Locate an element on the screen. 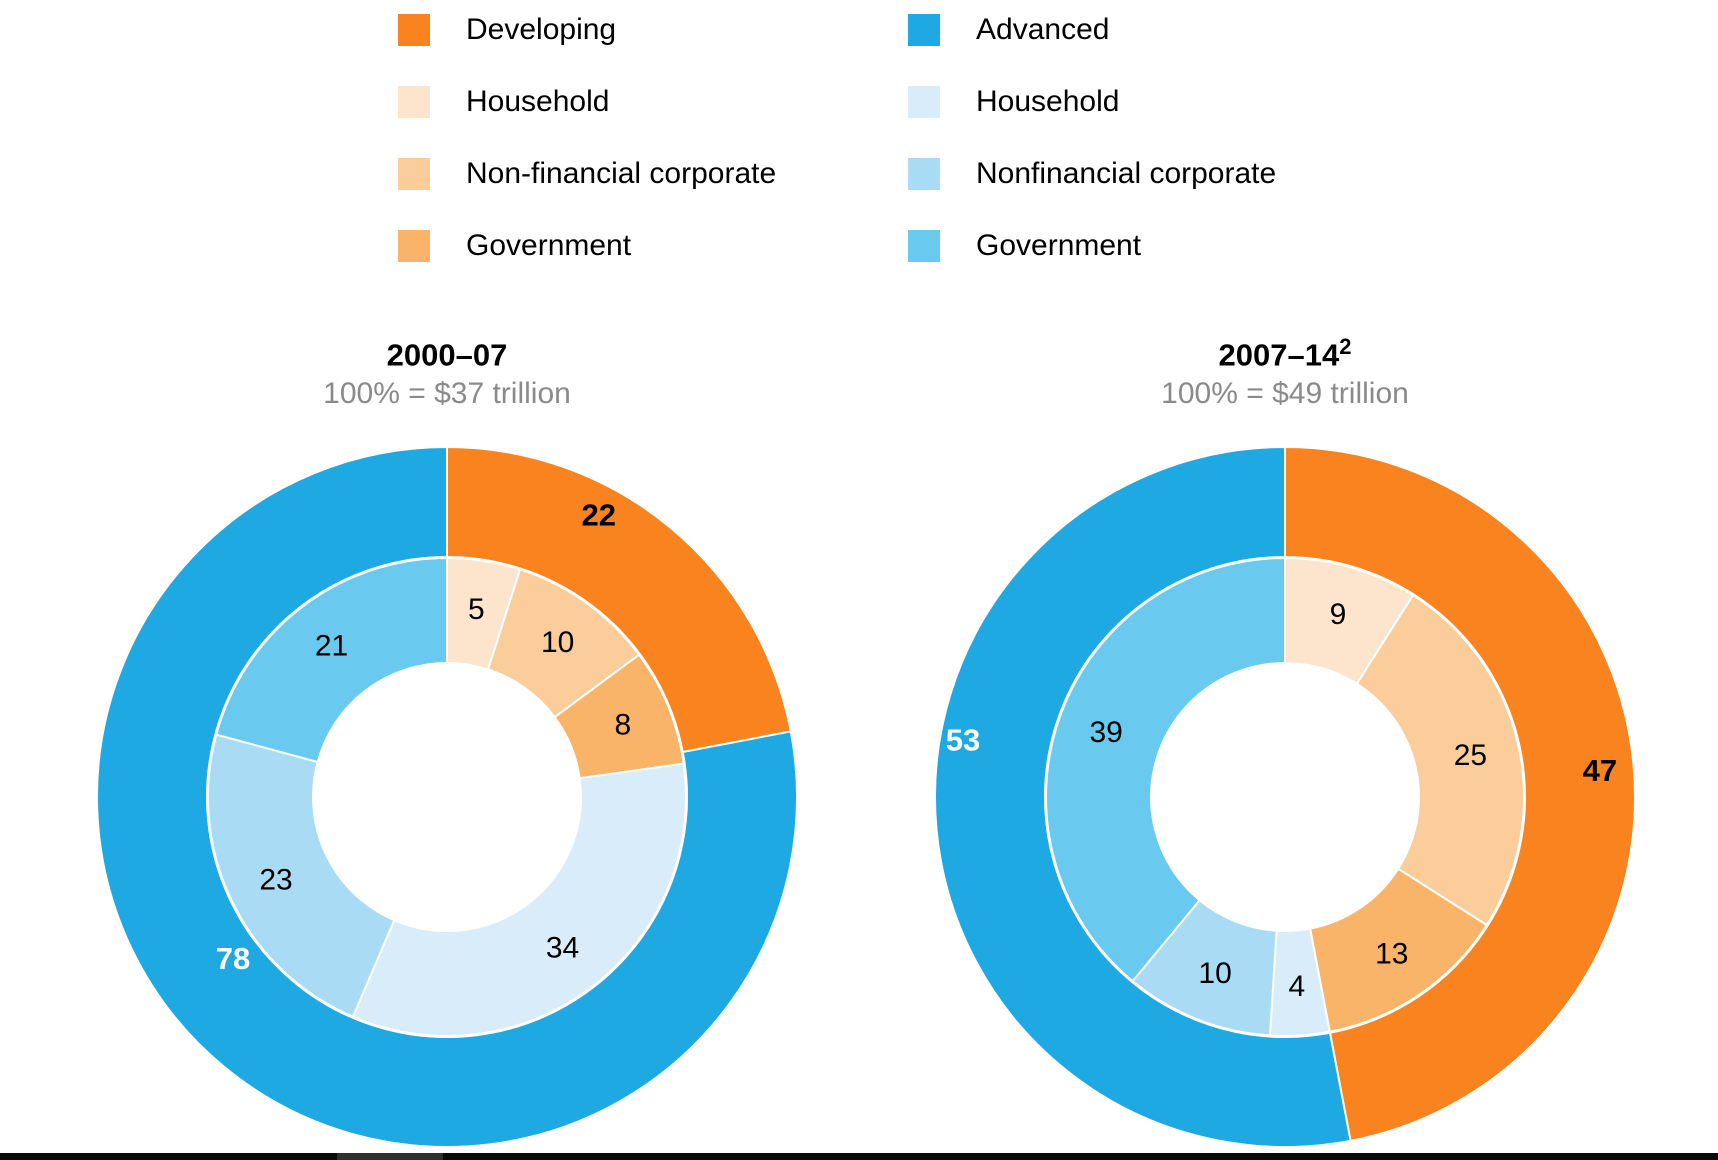 This screenshot has height=1160, width=1718. legend-item-nonfinancial-corporate-developing: Non-financial corporate is located at coordinates (587, 174).